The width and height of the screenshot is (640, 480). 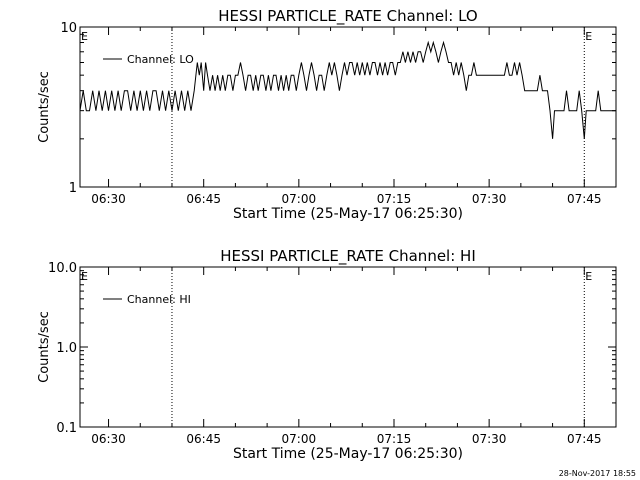 I want to click on y-tick-label: 10, so click(x=68, y=28).